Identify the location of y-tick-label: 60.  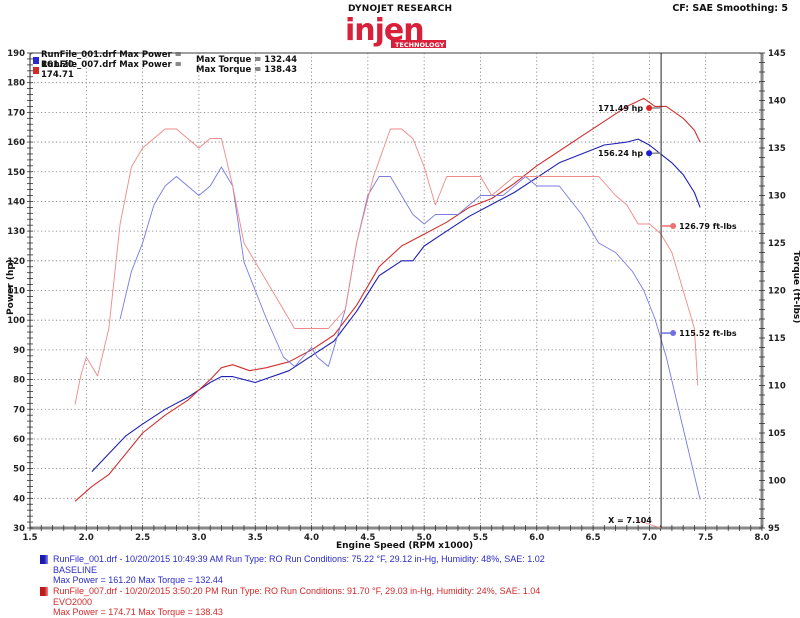
(19, 440).